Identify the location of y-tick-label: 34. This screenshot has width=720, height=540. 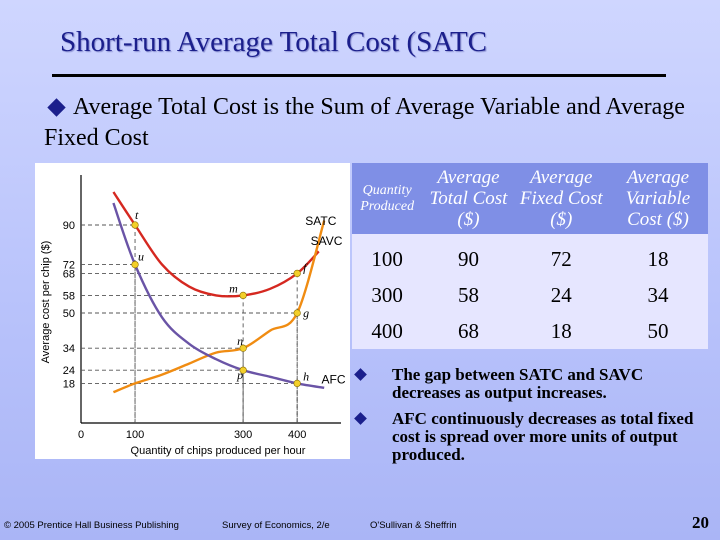
(69, 349).